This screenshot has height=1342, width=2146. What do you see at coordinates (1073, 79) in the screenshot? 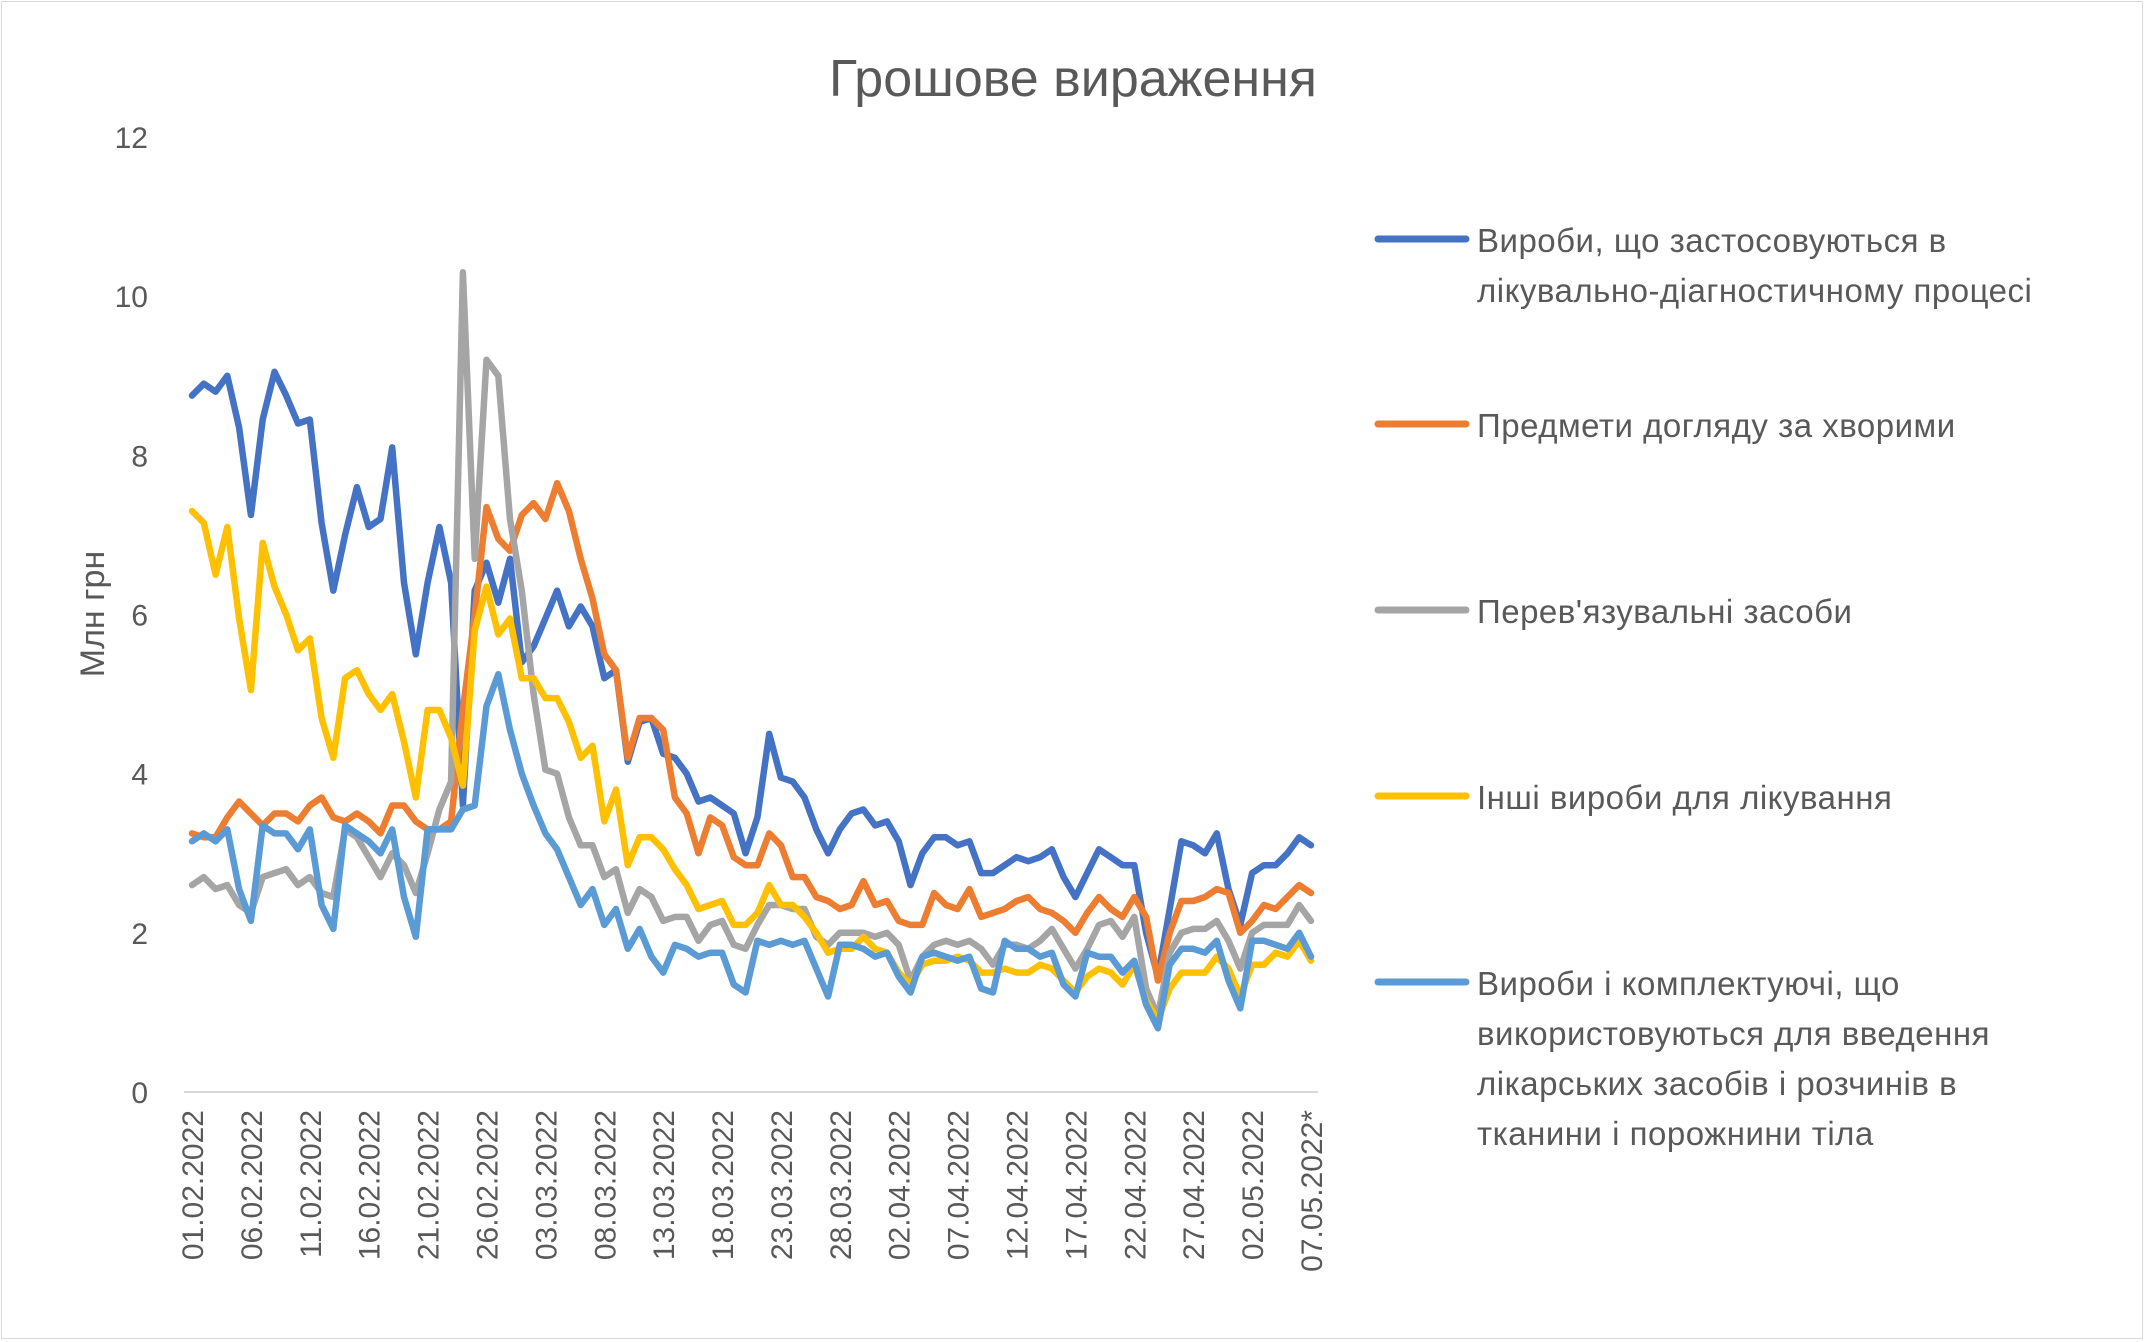
I see `chart-title: Грошове вираження` at bounding box center [1073, 79].